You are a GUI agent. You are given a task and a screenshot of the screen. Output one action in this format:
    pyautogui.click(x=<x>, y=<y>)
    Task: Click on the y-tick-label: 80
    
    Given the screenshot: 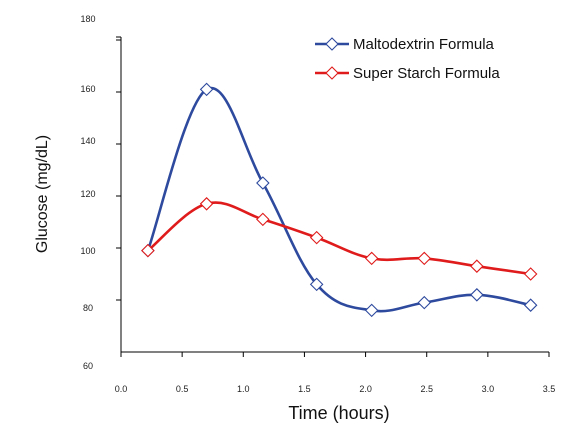 What is the action you would take?
    pyautogui.click(x=88, y=308)
    